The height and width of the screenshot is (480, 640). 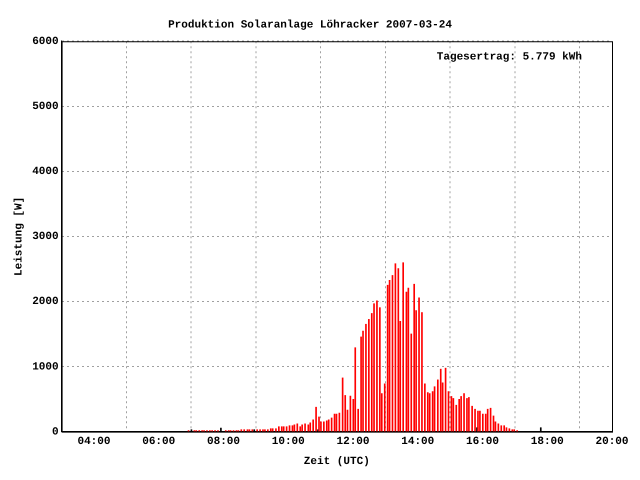 What do you see at coordinates (45, 302) in the screenshot?
I see `y-tick-label: 2000` at bounding box center [45, 302].